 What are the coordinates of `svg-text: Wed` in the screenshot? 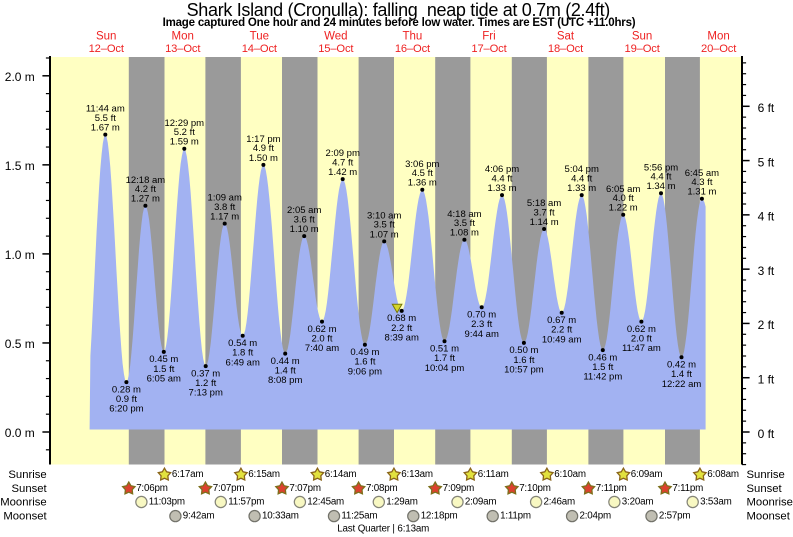 It's located at (335, 36).